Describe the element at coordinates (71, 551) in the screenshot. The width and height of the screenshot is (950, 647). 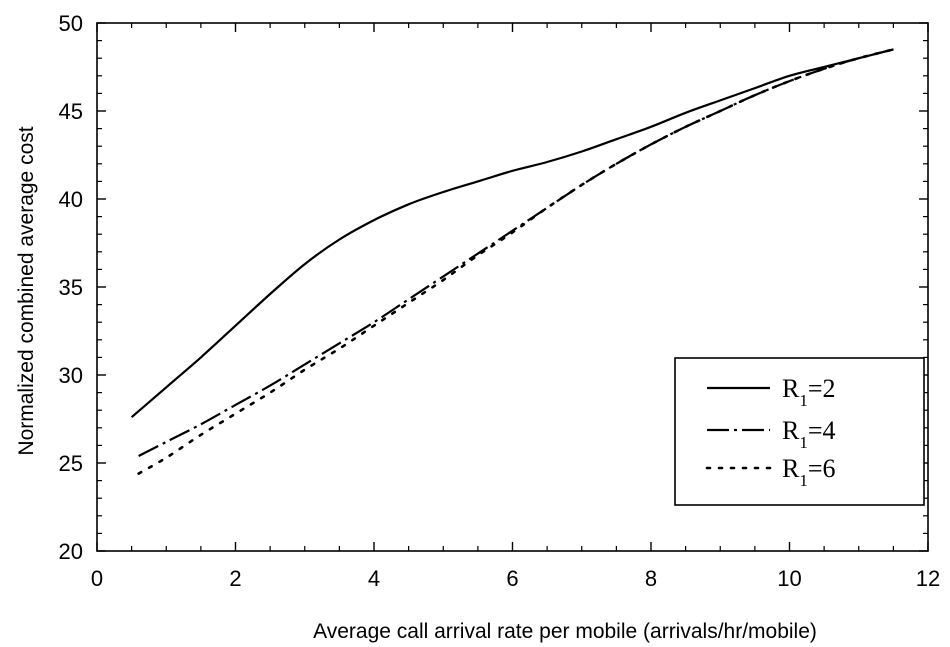
I see `y-tick-label: 20` at that location.